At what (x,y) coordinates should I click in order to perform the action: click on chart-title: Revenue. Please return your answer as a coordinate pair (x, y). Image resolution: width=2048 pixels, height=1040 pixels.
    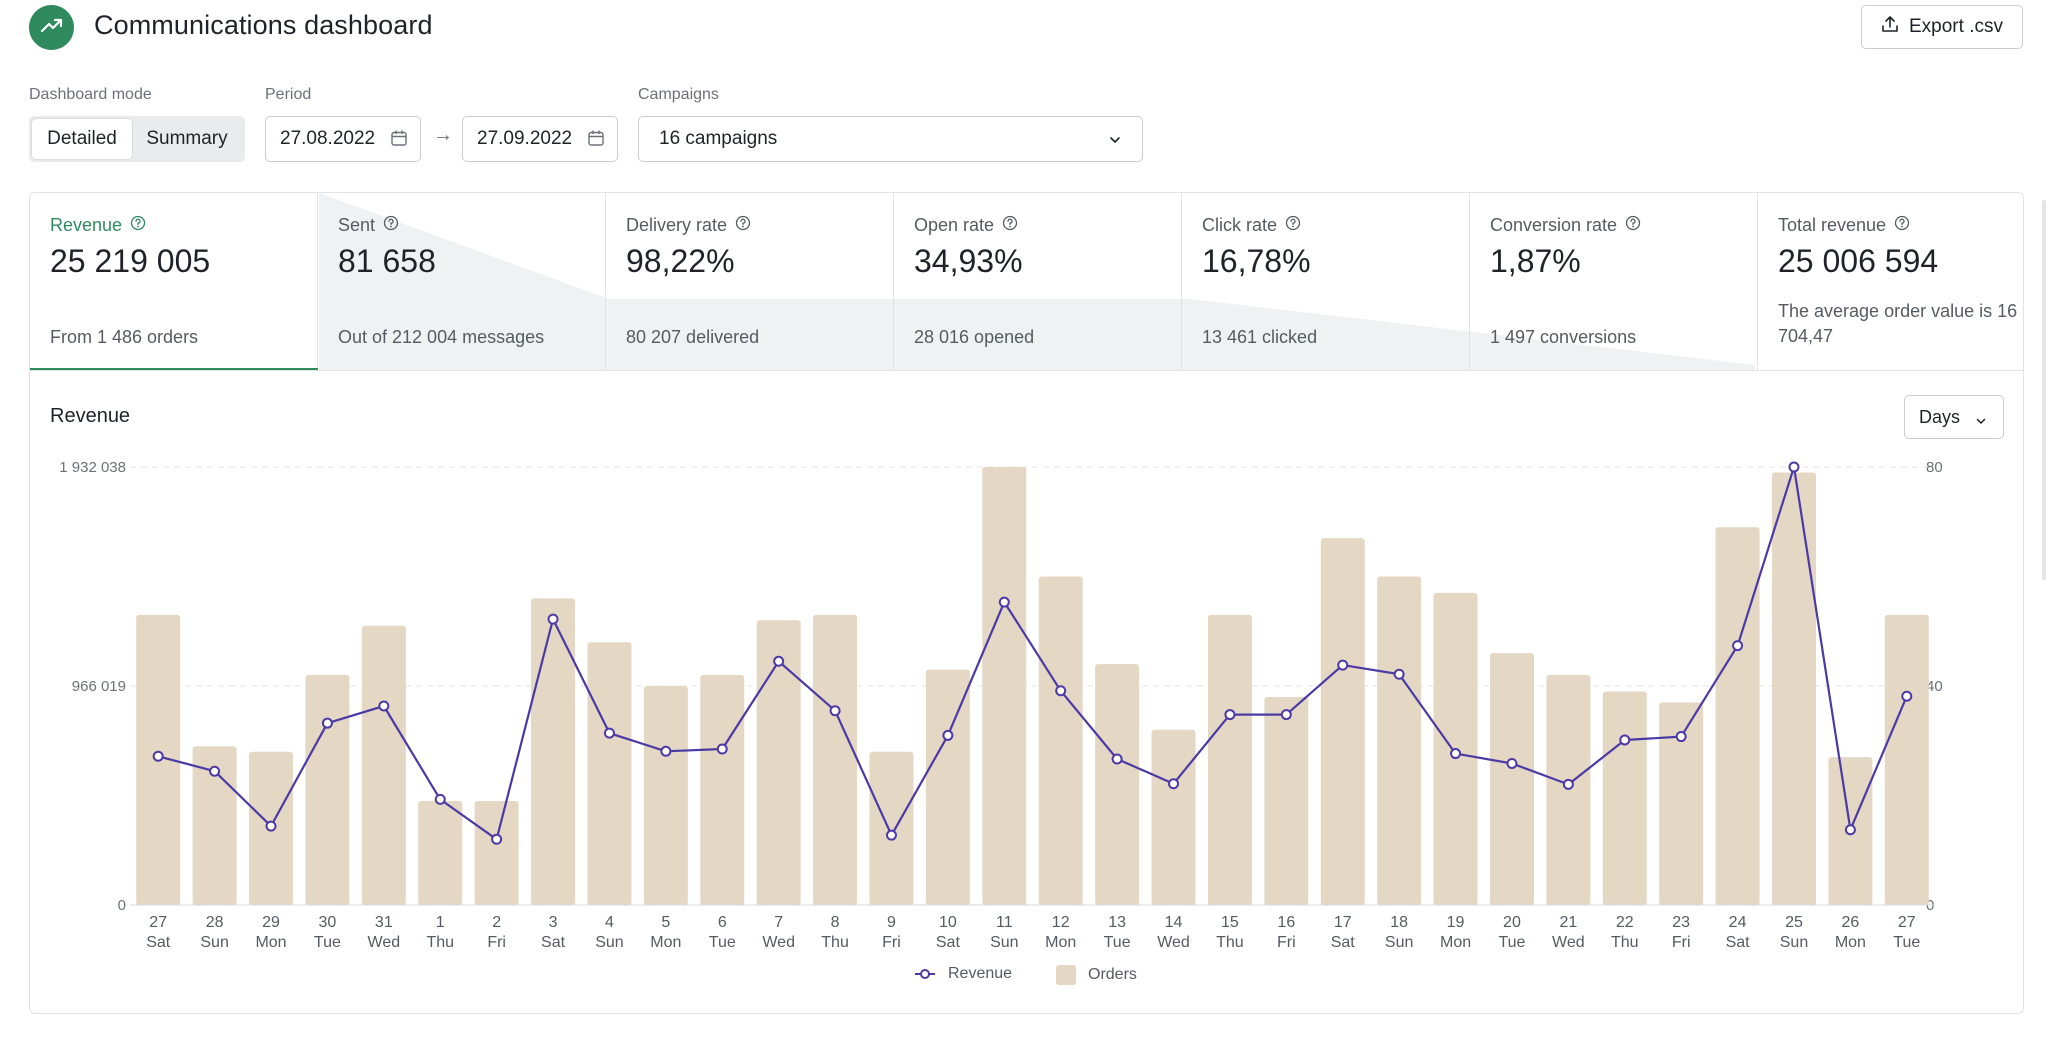
    Looking at the image, I should click on (90, 416).